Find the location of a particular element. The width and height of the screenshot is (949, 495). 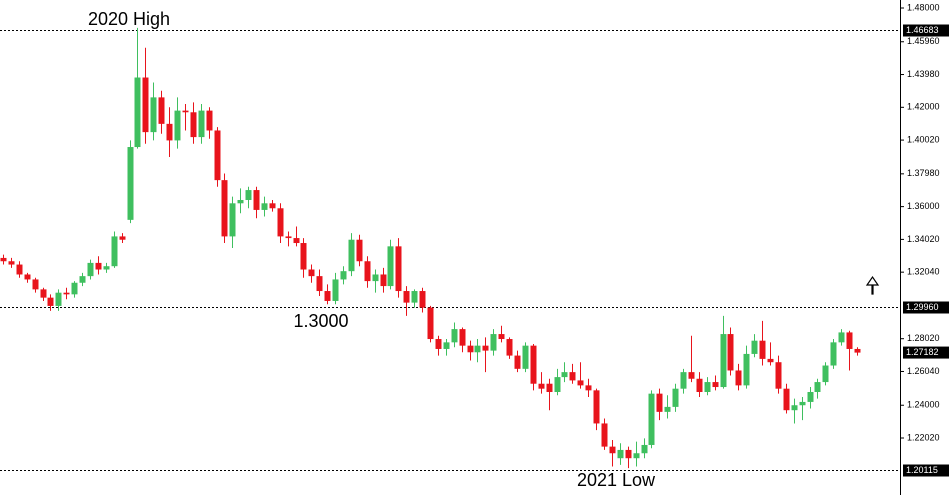

annotation: 2020 High is located at coordinates (129, 19).